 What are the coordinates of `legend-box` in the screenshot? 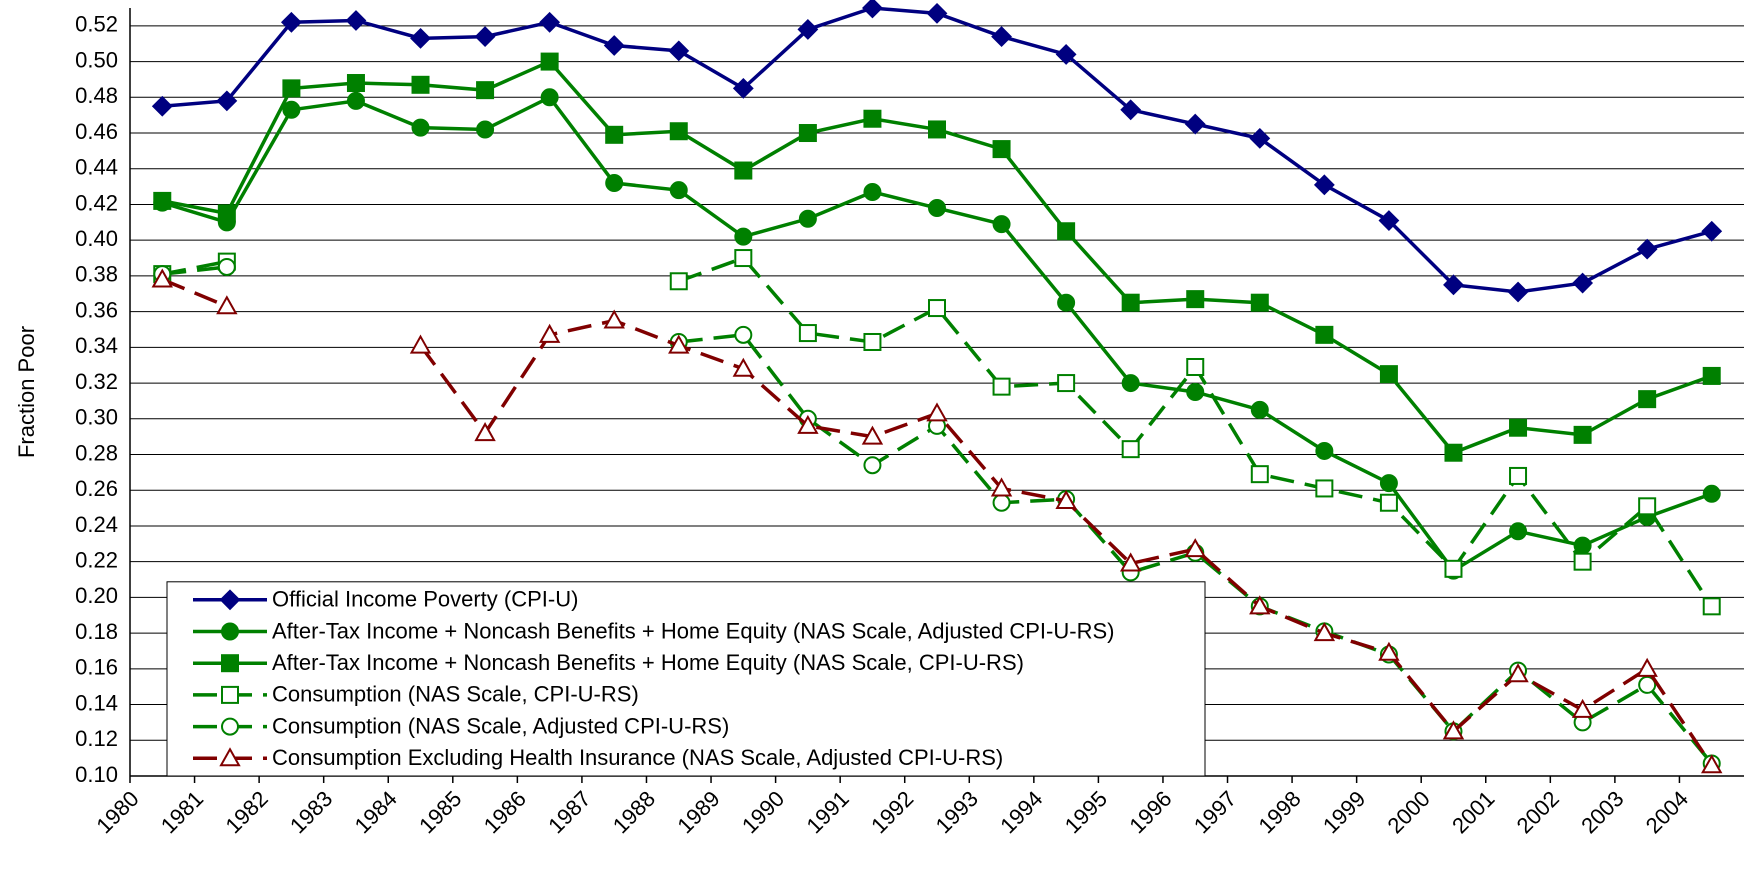 It's located at (686, 679).